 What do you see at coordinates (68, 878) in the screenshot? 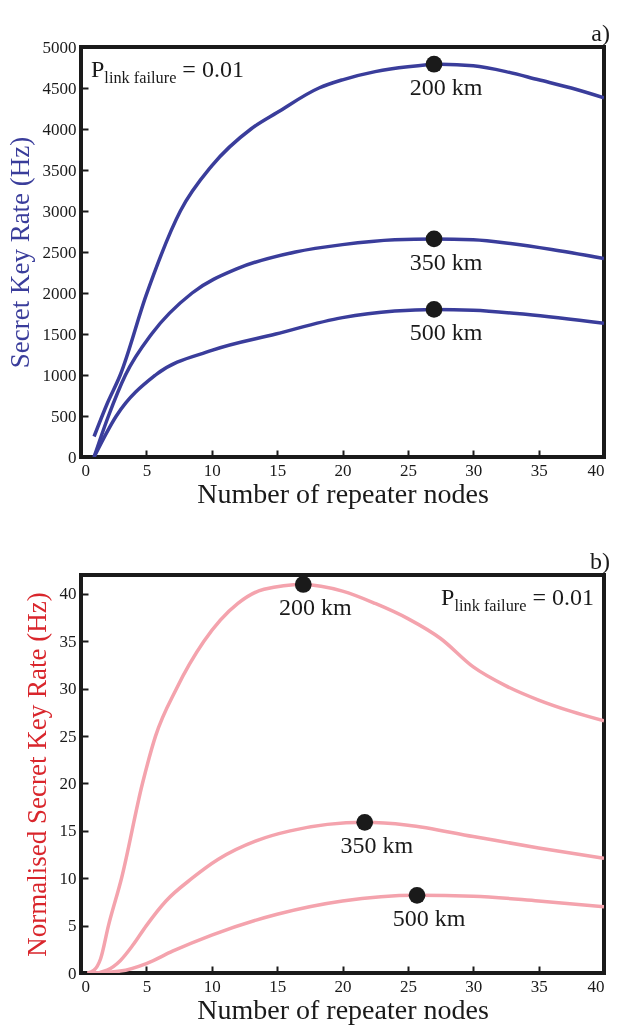
I see `y-tick-label: 10` at bounding box center [68, 878].